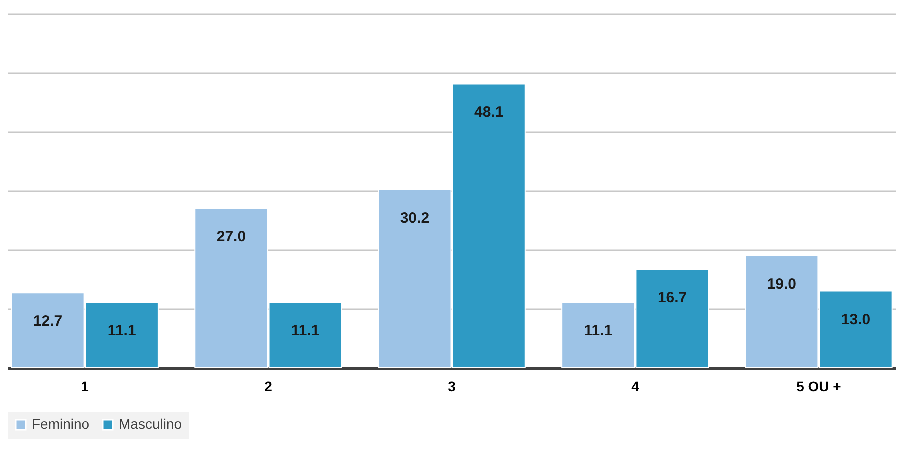  I want to click on x-tick-label: 2, so click(268, 386).